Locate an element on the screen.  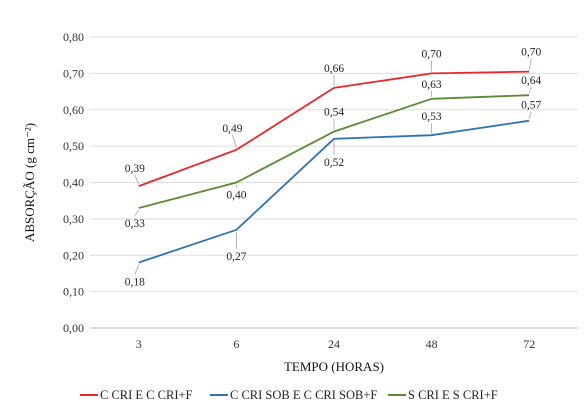
data-label: 0,53 is located at coordinates (432, 117).